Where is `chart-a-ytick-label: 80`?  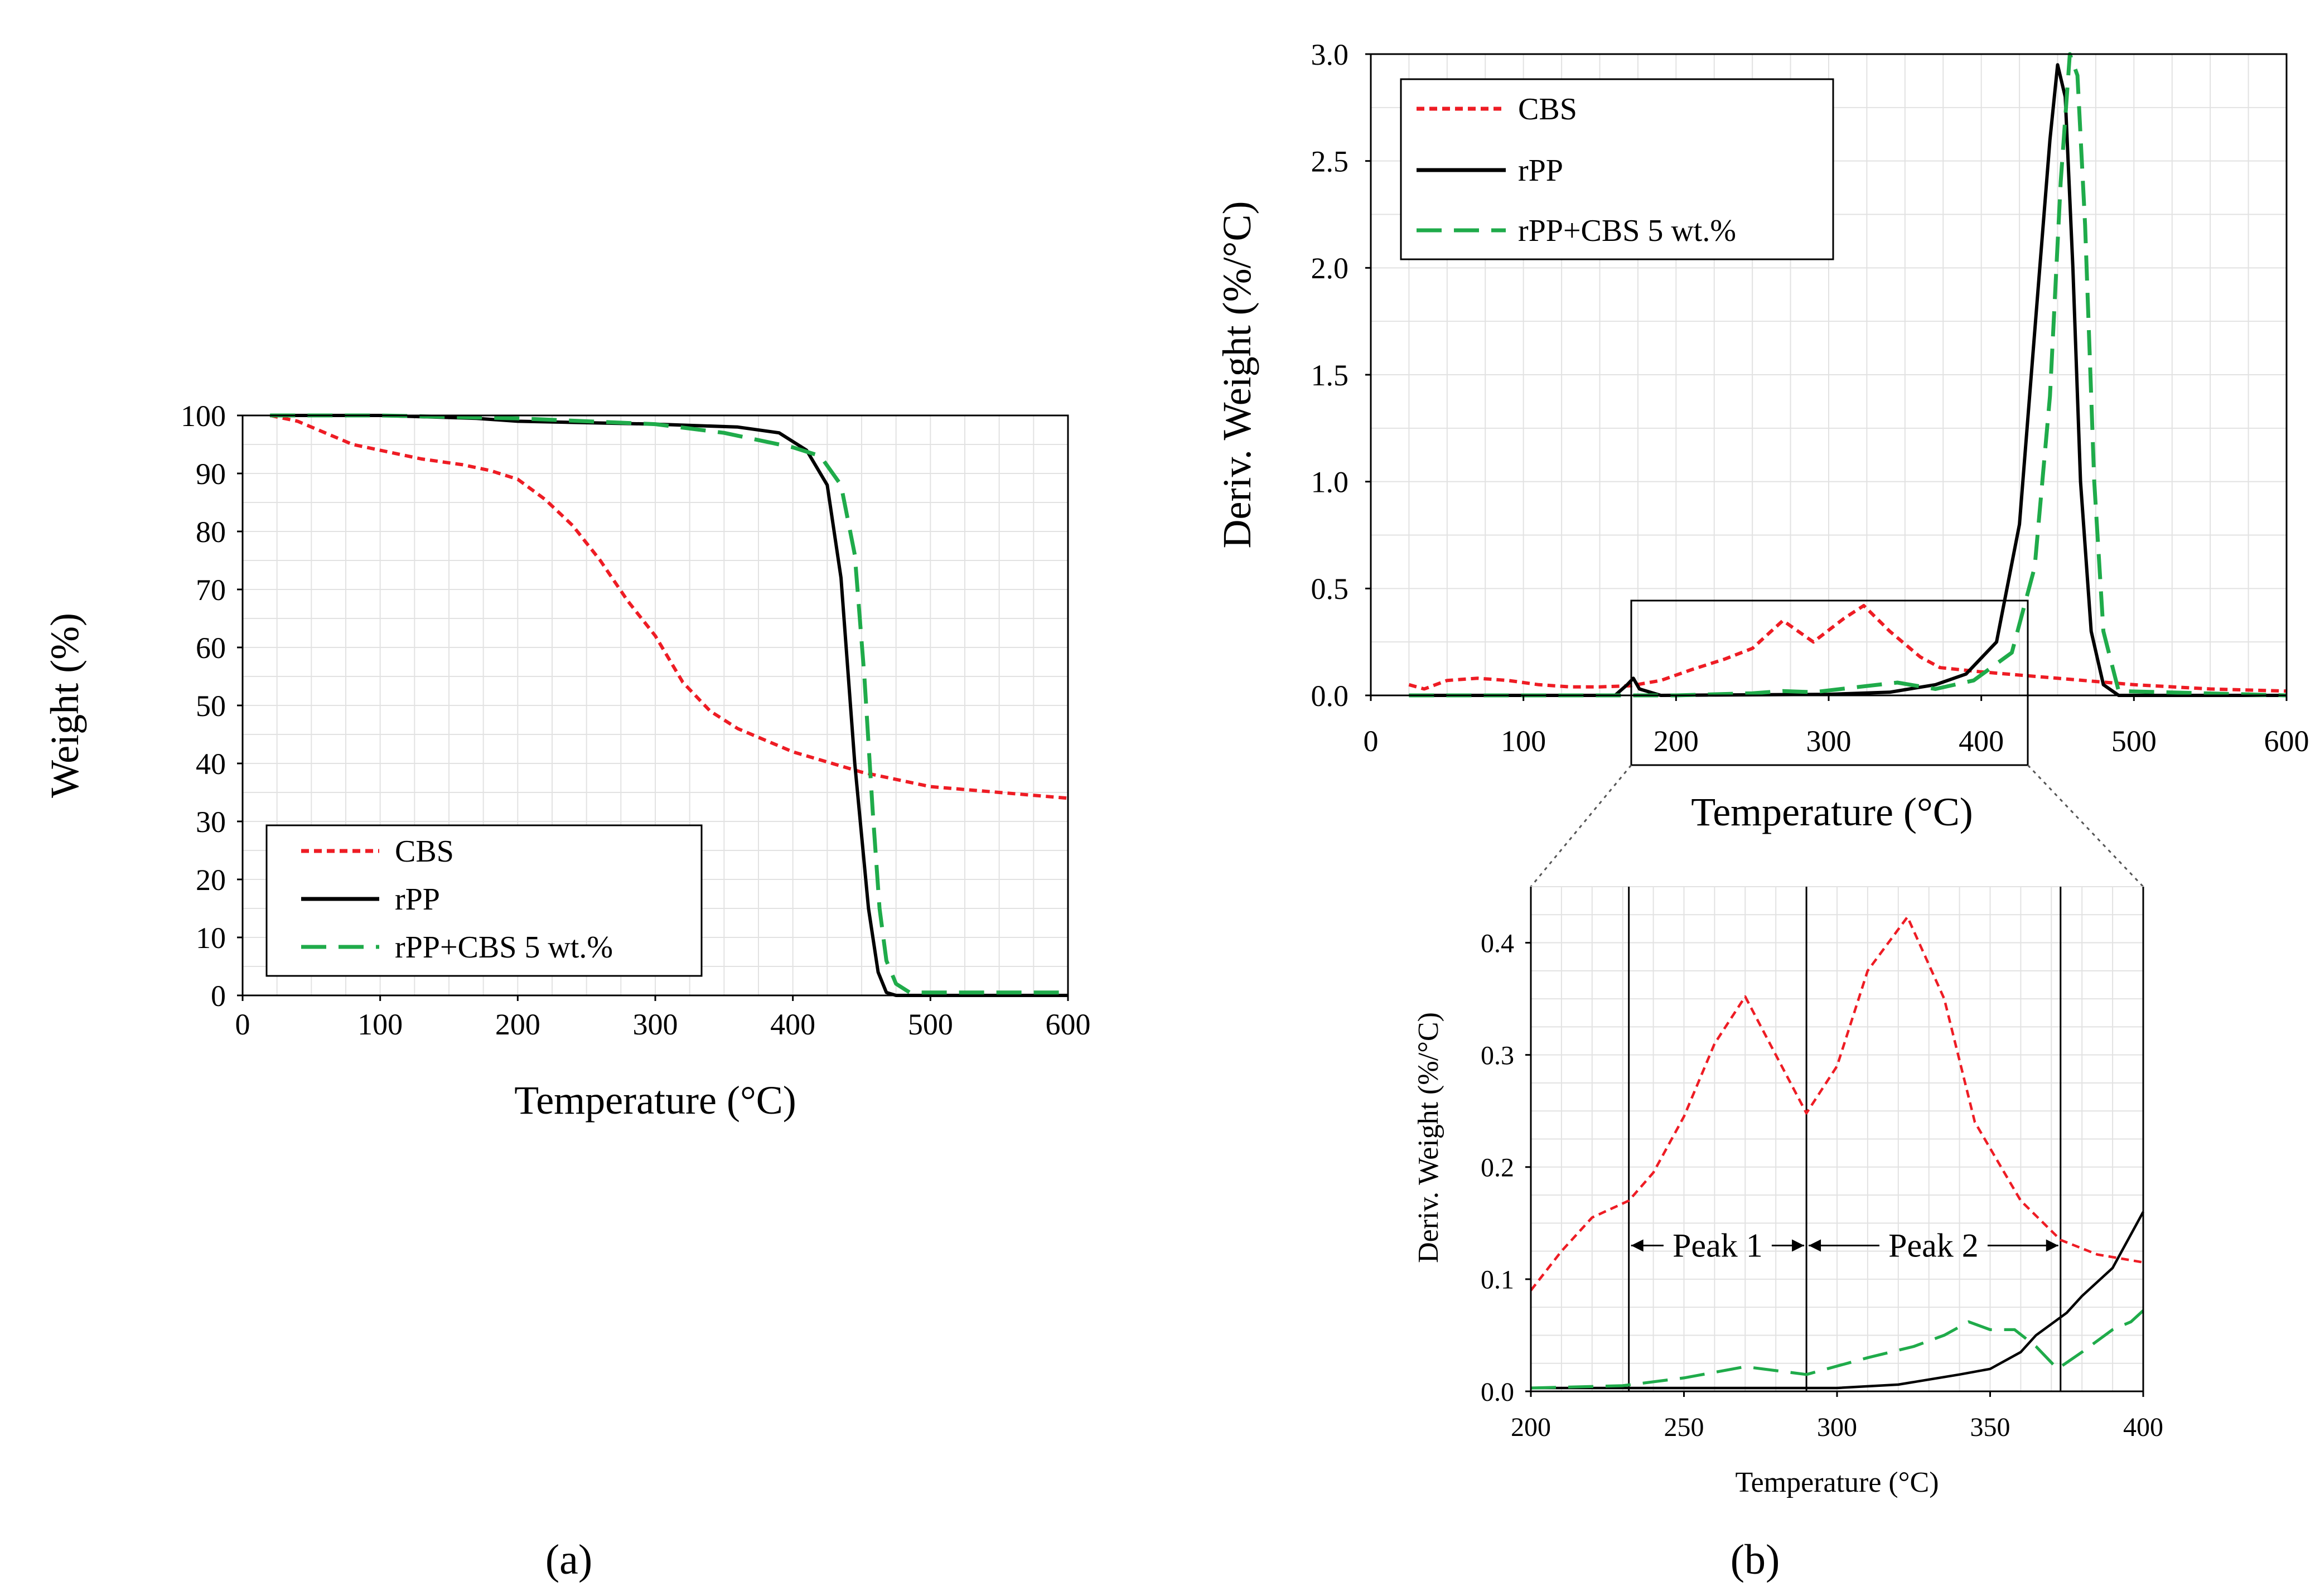 chart-a-ytick-label: 80 is located at coordinates (211, 532).